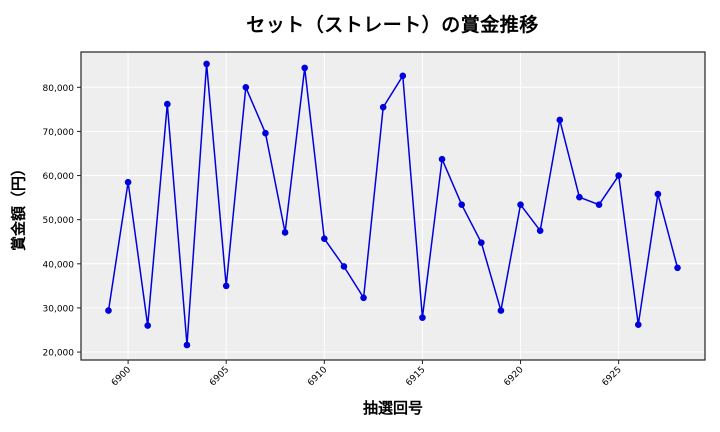 The width and height of the screenshot is (720, 432). I want to click on y-axis-label: 賞金額（円）, so click(18, 205).